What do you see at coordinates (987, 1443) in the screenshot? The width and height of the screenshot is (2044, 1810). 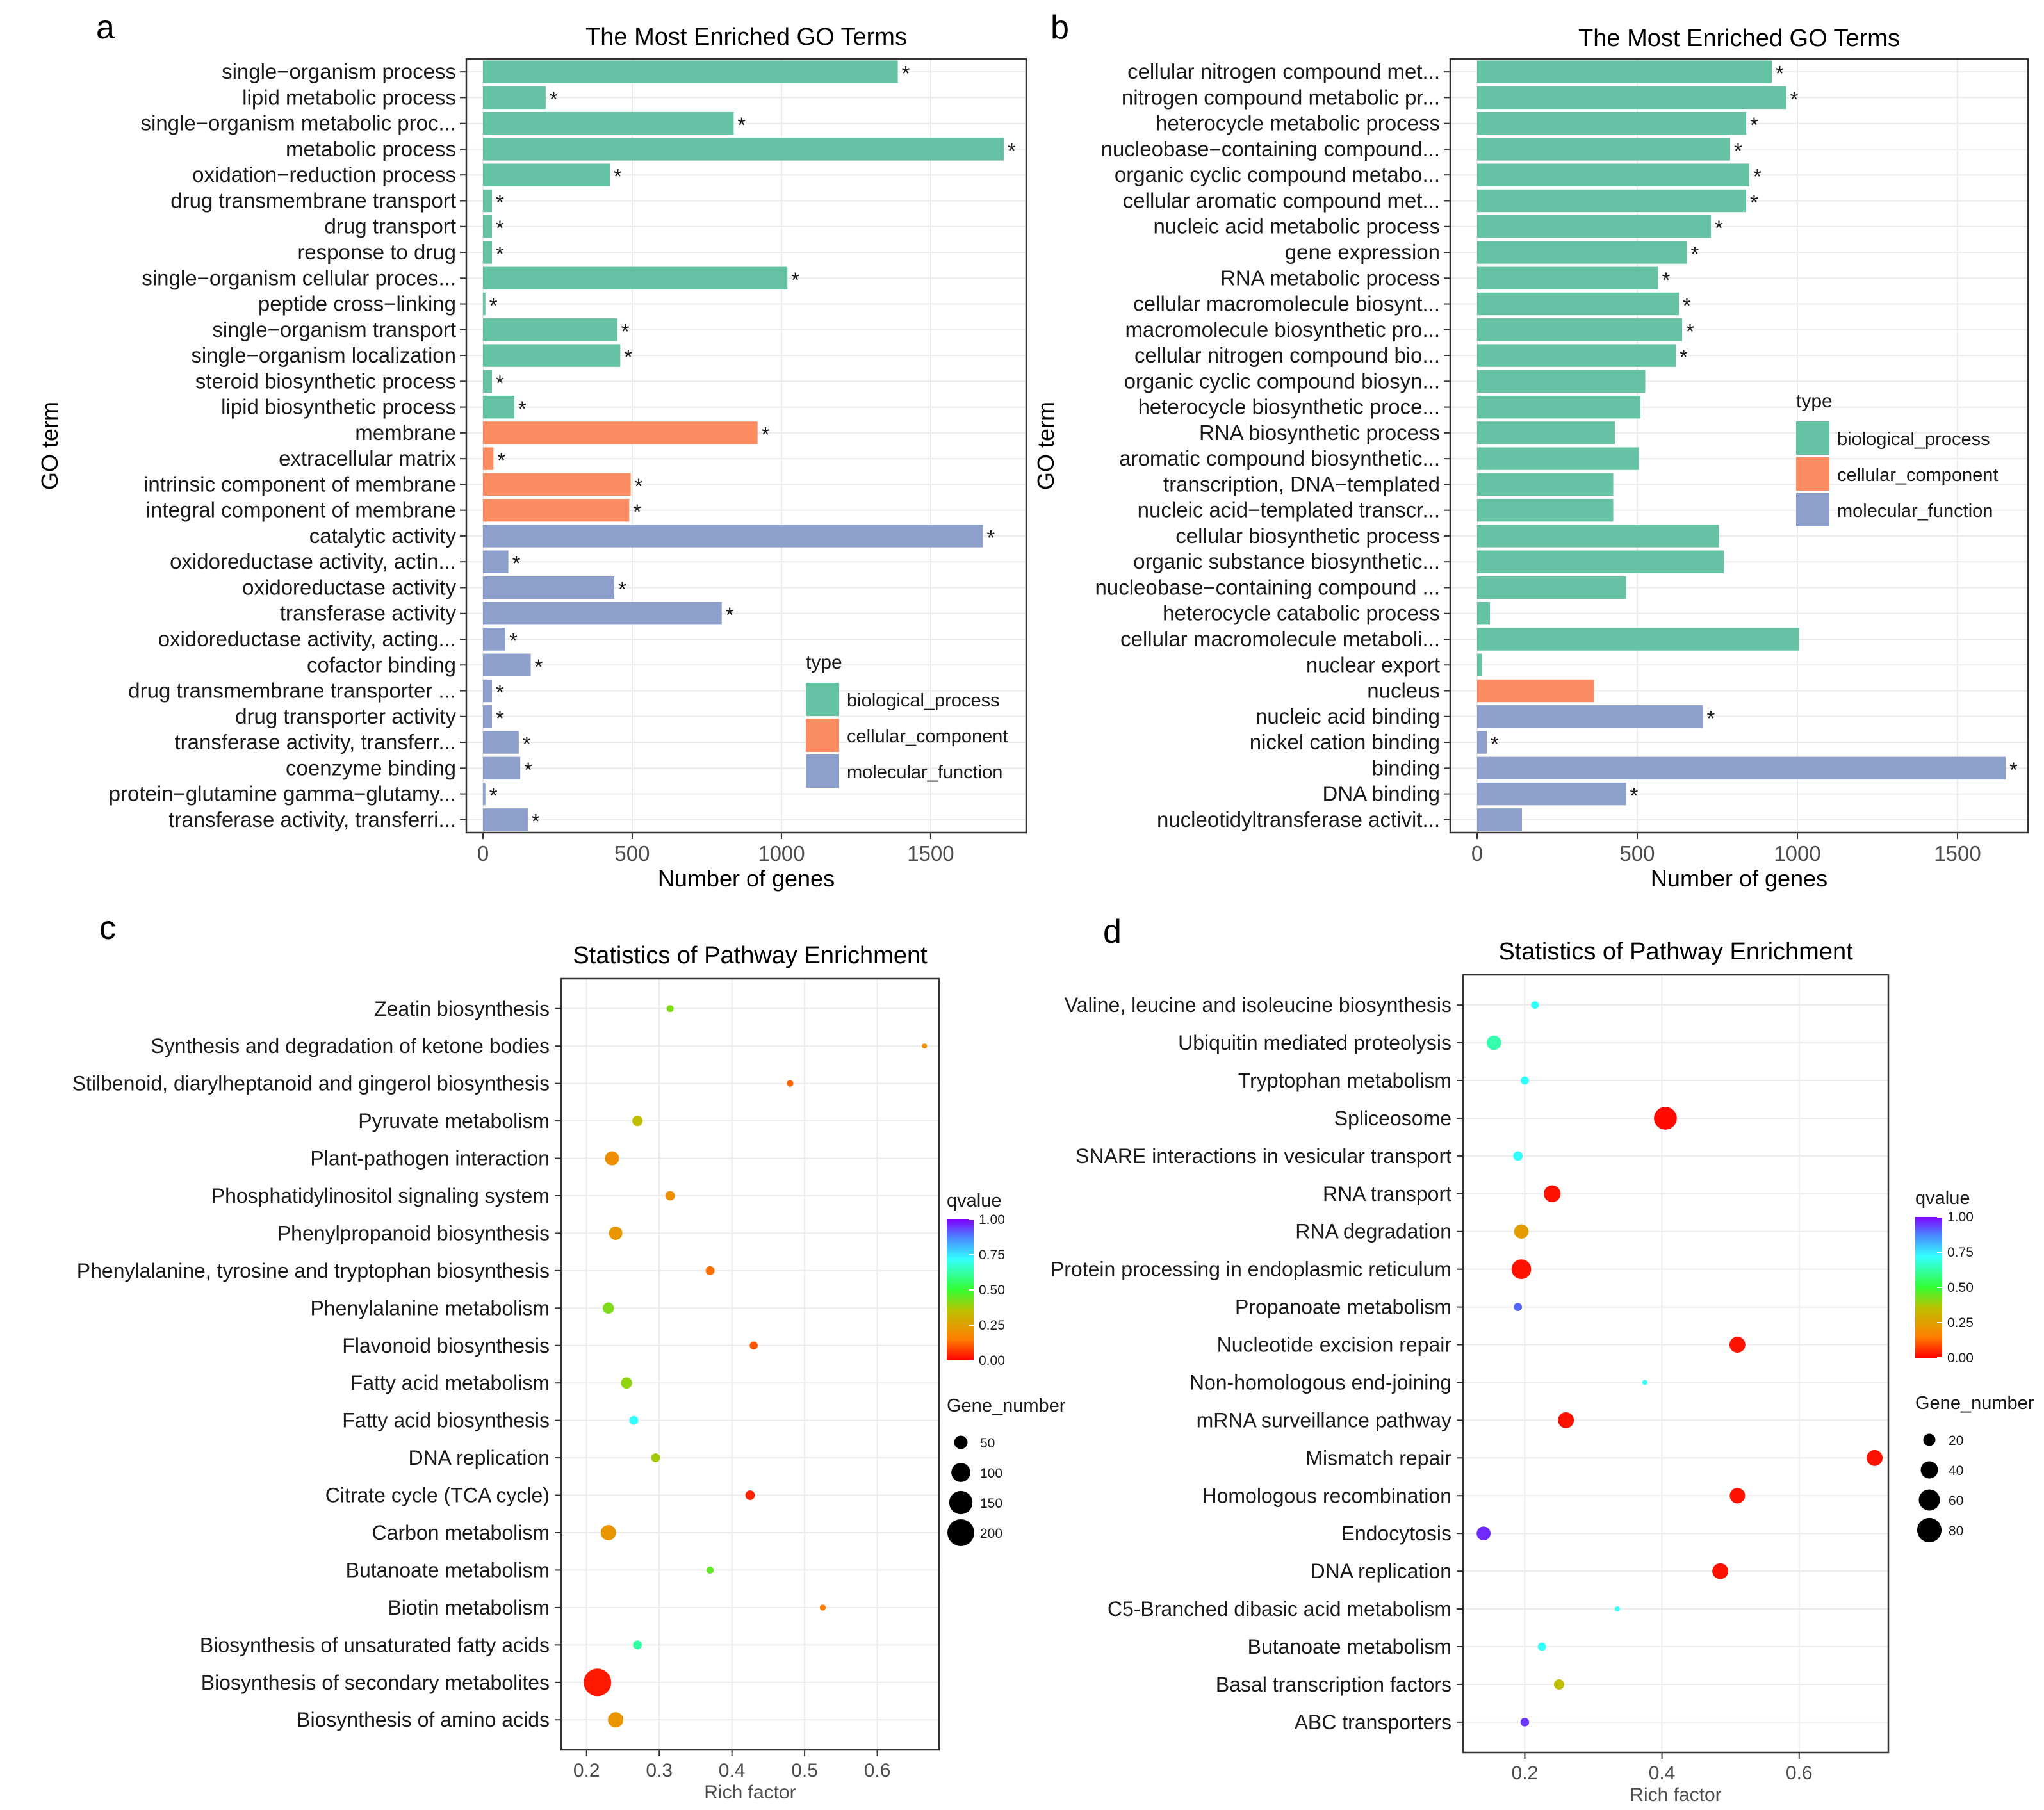 I see `size-legend-label: 50` at bounding box center [987, 1443].